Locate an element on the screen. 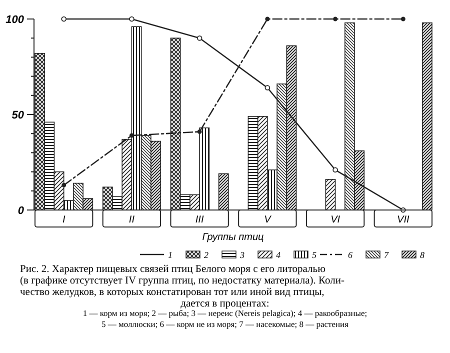 This screenshot has height=353, width=450. legend-label: 4 is located at coordinates (278, 255).